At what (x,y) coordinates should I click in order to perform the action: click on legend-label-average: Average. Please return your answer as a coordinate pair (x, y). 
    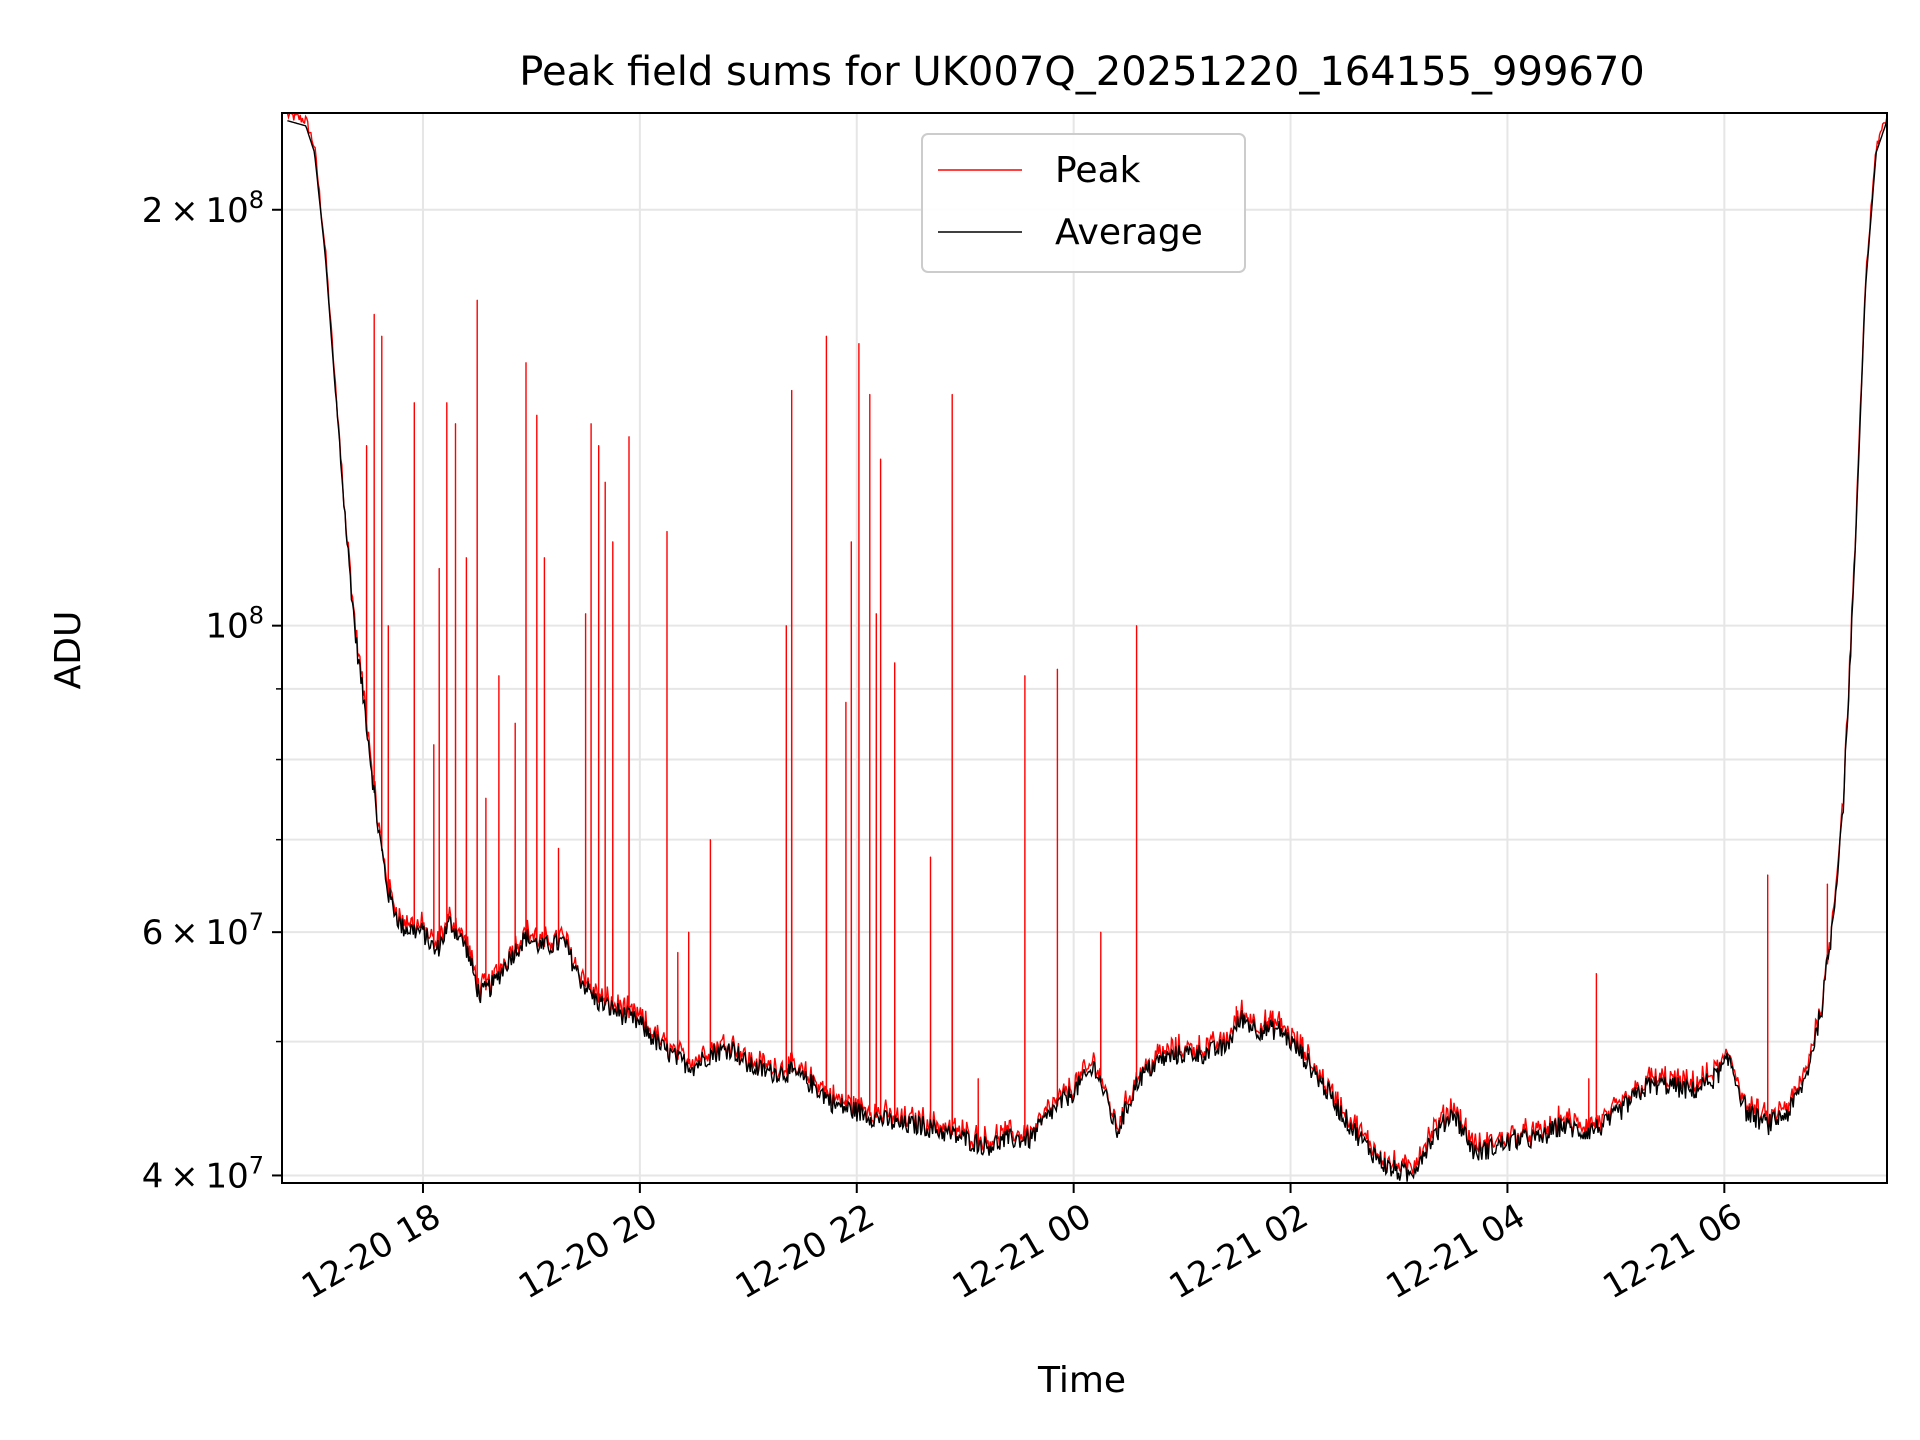
    Looking at the image, I should click on (1129, 232).